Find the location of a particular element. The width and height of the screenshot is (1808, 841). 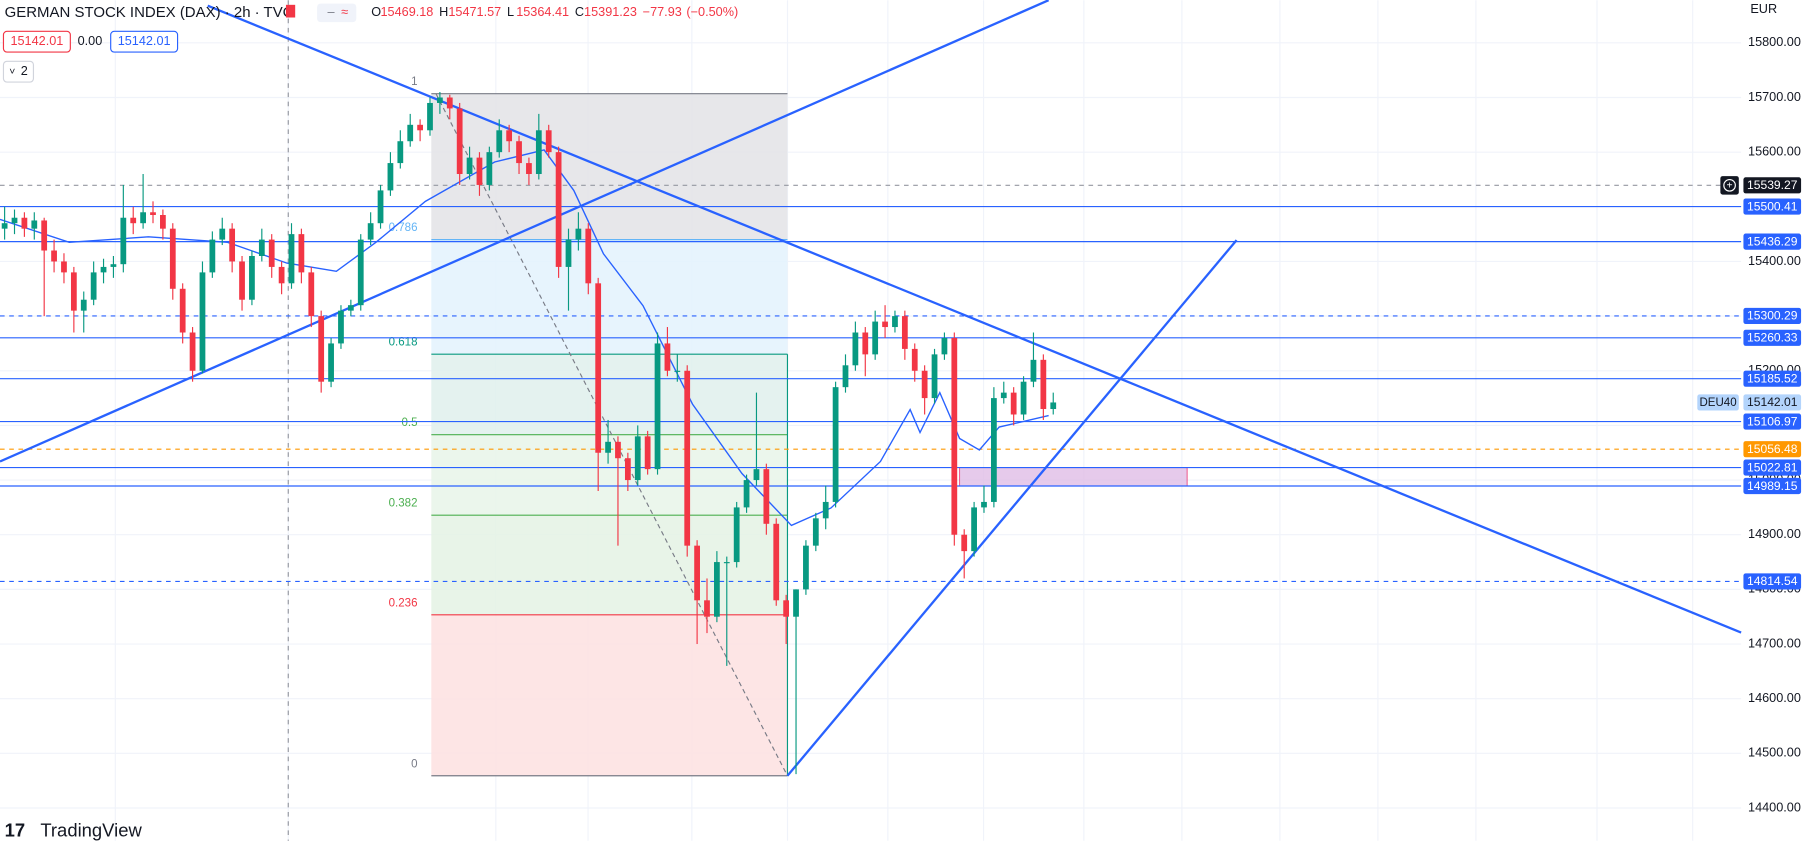

fib-label: 0.5 is located at coordinates (409, 423).